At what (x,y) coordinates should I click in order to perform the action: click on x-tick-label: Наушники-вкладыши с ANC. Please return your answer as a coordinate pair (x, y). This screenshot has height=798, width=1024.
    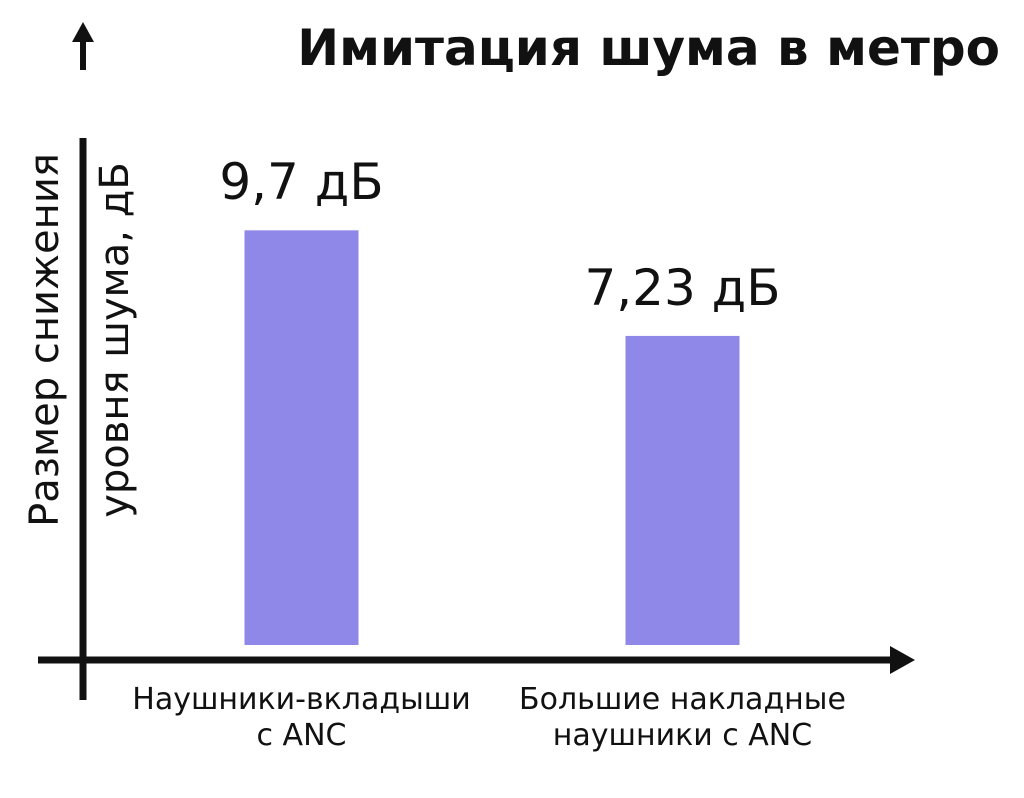
    Looking at the image, I should click on (301, 717).